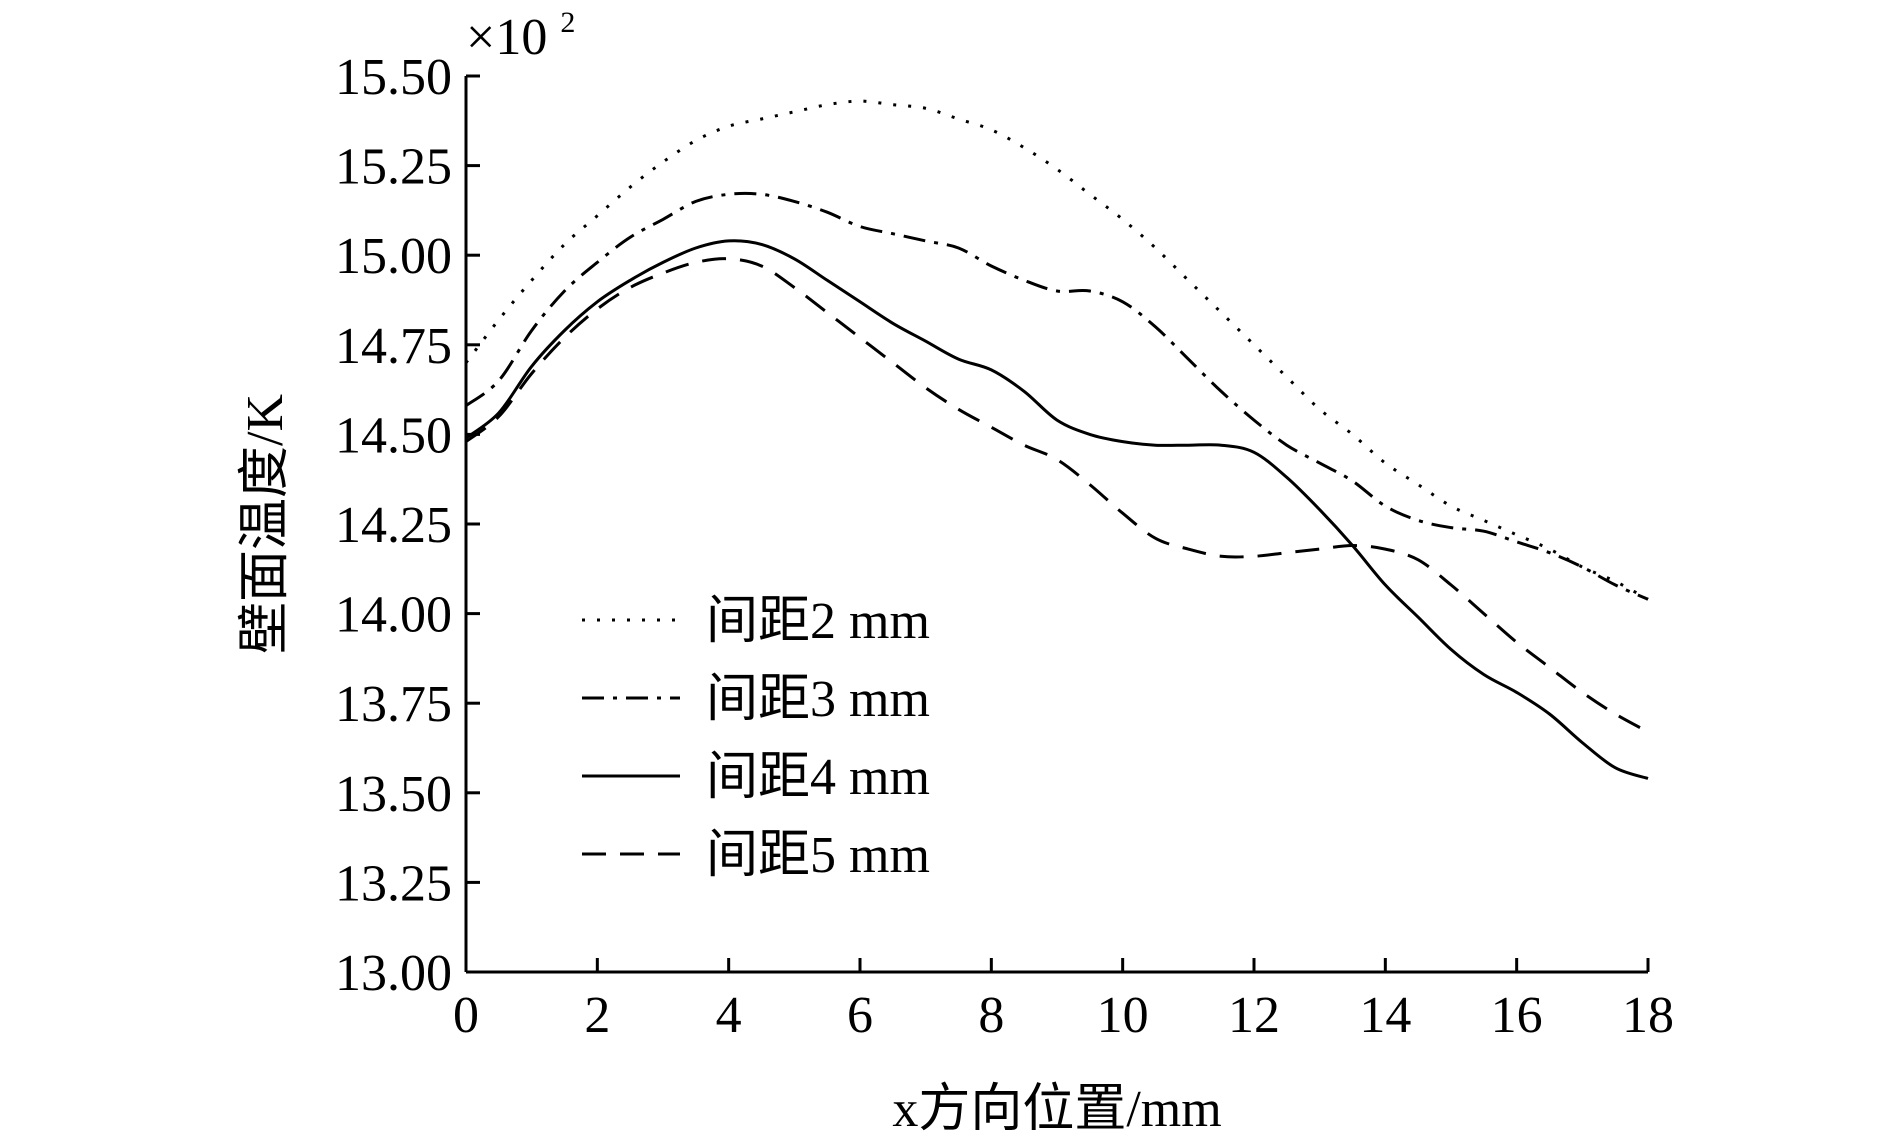  What do you see at coordinates (265, 524) in the screenshot?
I see `y-axis-title: 壁面温度/K` at bounding box center [265, 524].